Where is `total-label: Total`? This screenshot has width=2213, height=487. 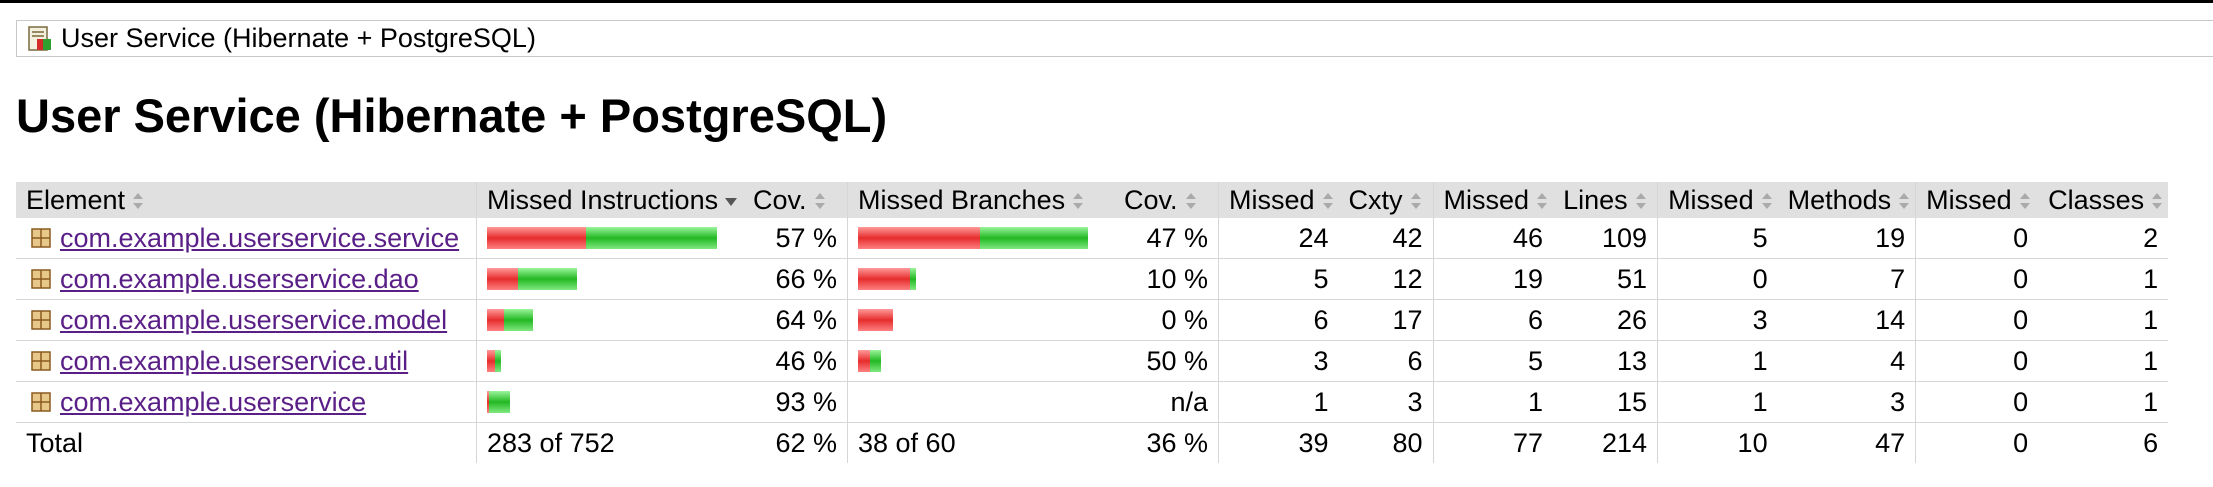 total-label: Total is located at coordinates (246, 442).